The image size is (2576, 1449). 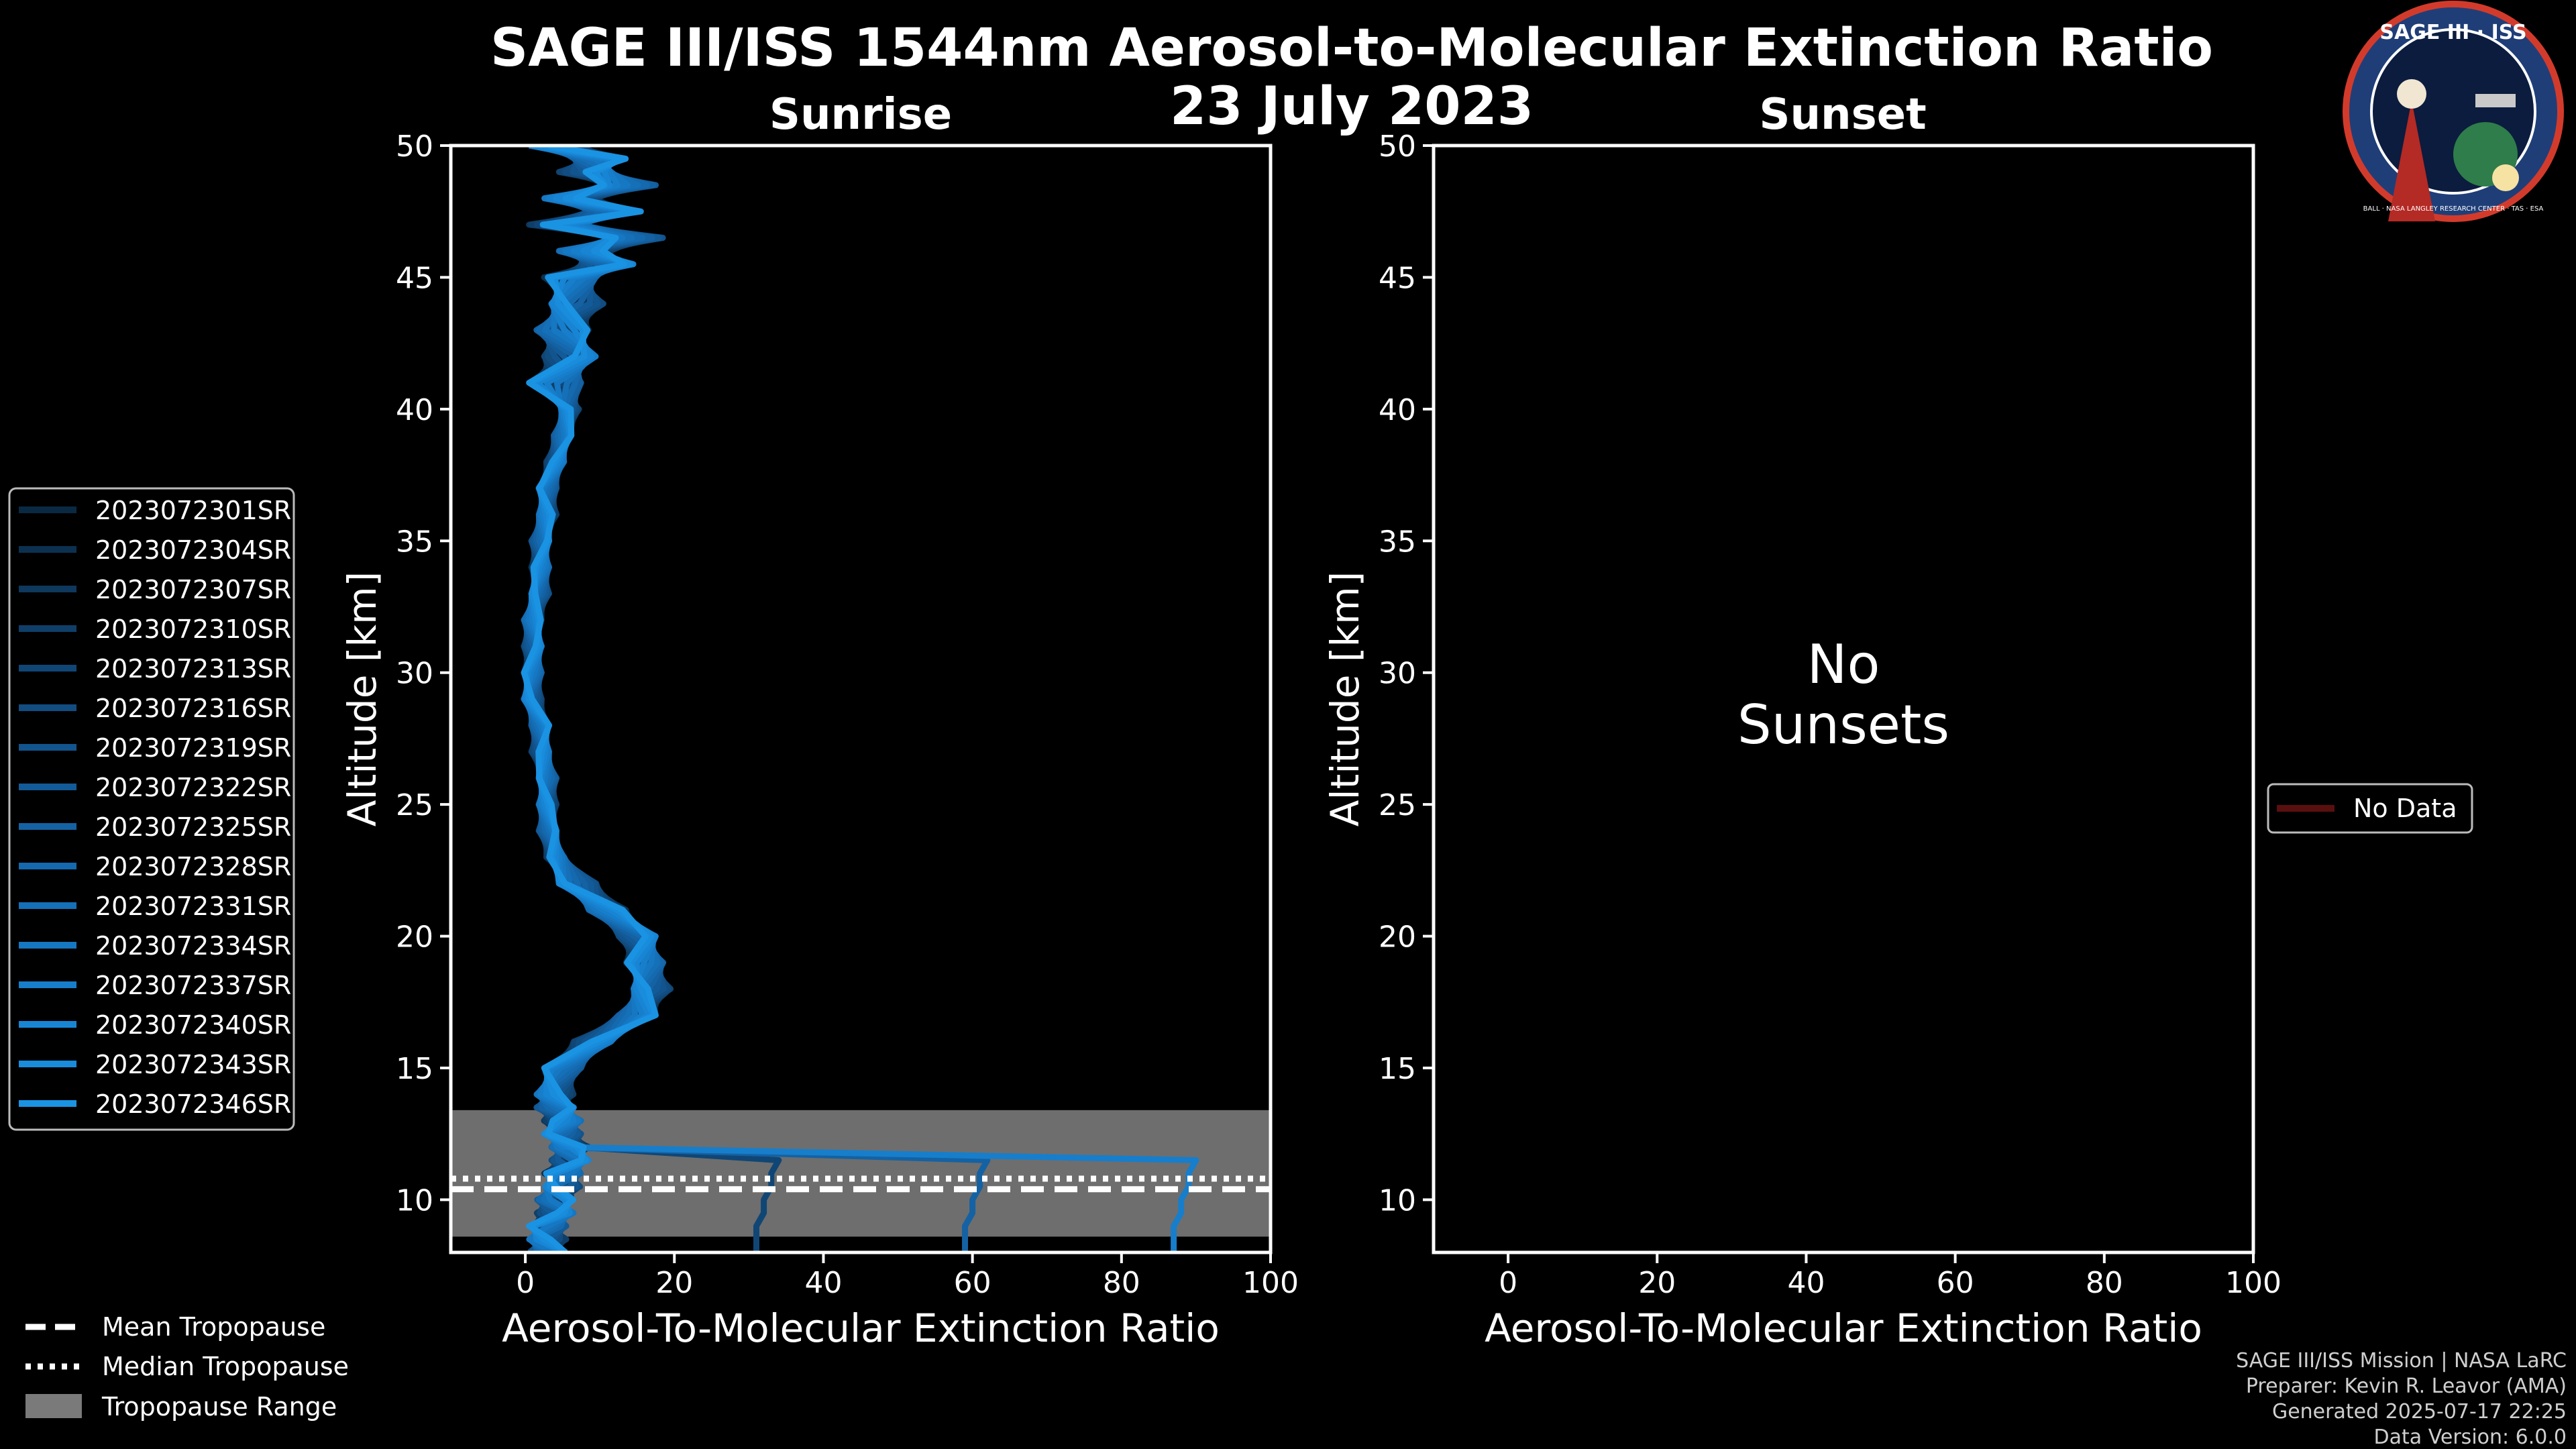 I want to click on mean-tropopause-label: Mean Tropopause, so click(x=213, y=1327).